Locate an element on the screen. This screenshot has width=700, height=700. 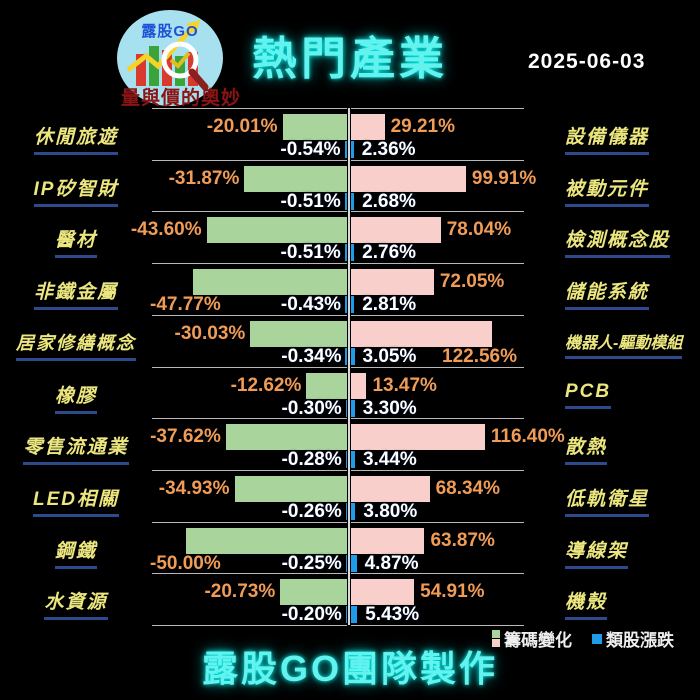
sector-value-label: -0.20% is located at coordinates (311, 615).